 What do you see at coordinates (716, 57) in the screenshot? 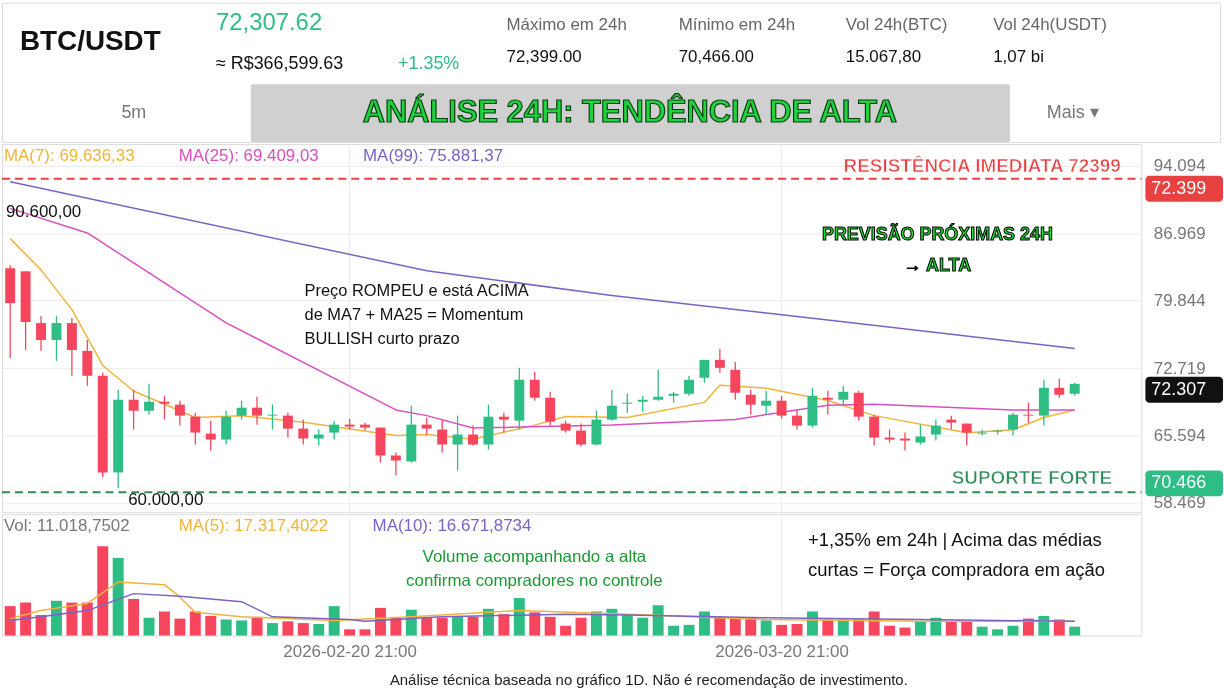
I see `text: 70,466.00` at bounding box center [716, 57].